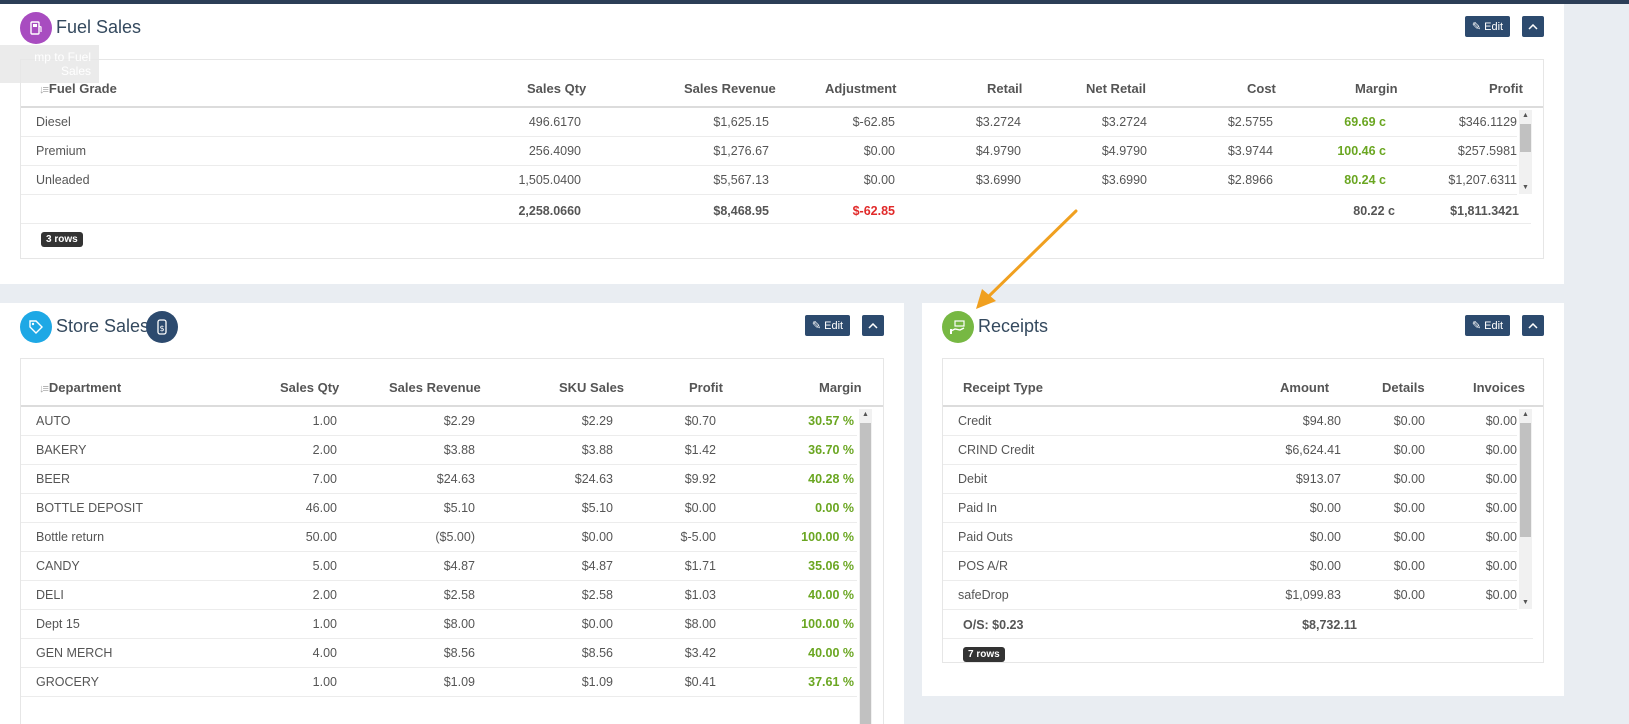  I want to click on sales-revenue-cell: $5.10, so click(459, 508).